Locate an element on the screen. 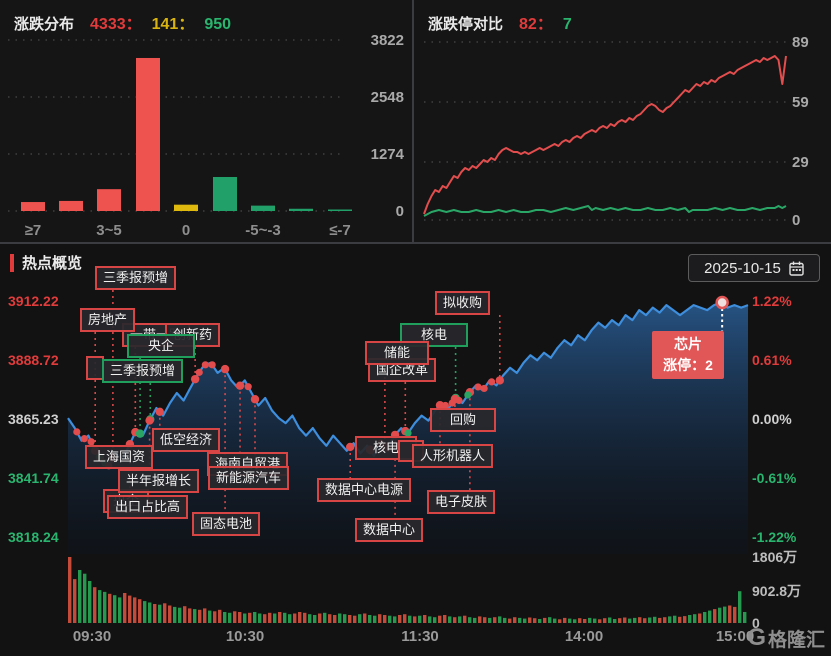  pct-axis-label: 0.00% is located at coordinates (772, 419).